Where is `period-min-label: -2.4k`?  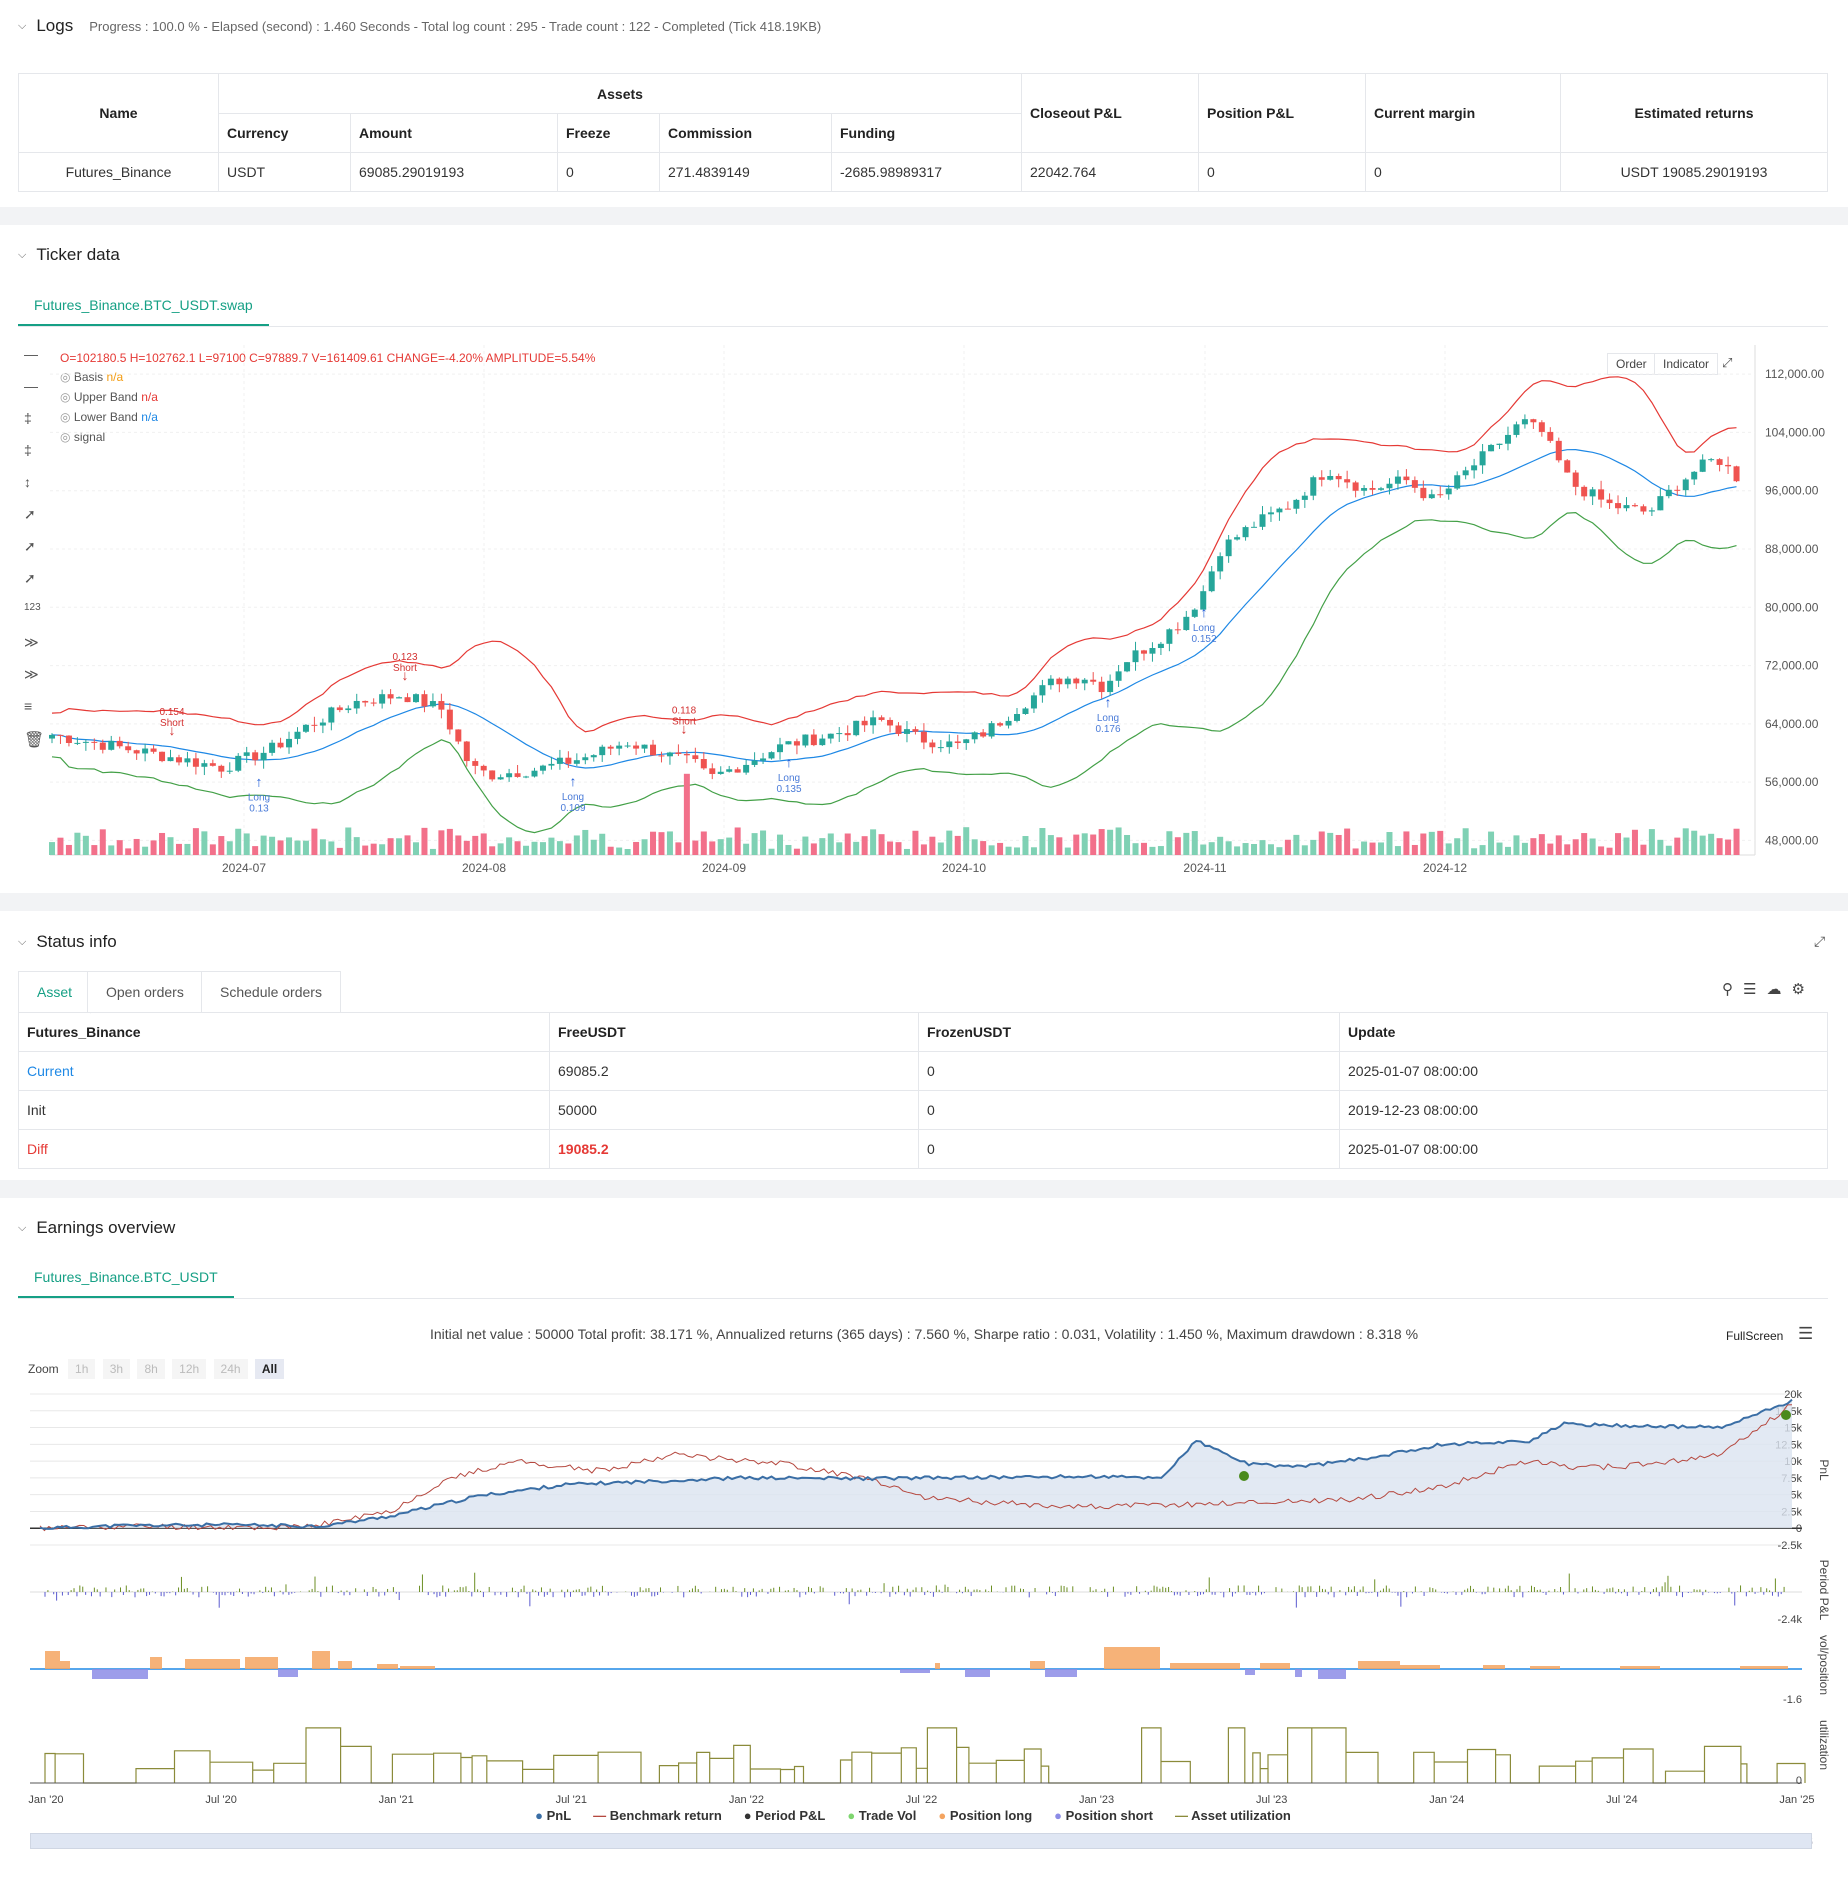
period-min-label: -2.4k is located at coordinates (1790, 1620).